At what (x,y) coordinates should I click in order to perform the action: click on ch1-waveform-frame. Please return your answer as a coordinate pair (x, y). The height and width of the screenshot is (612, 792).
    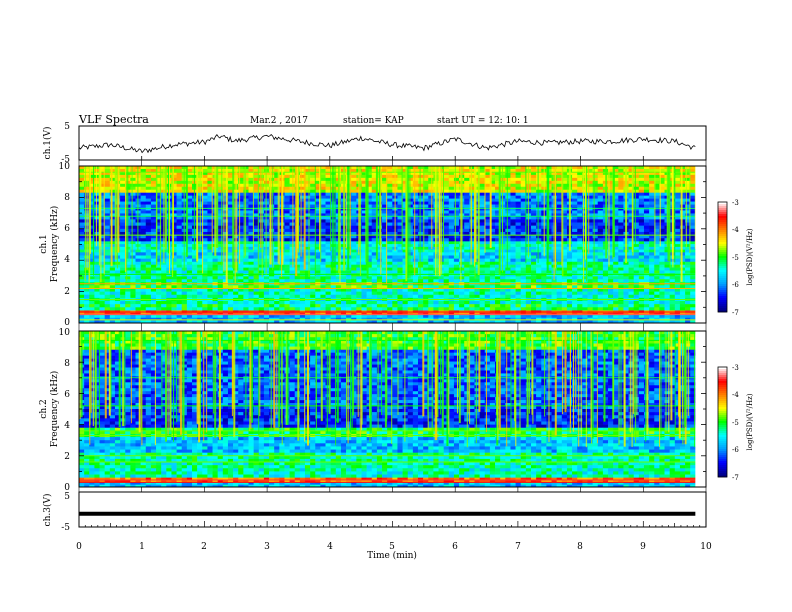
    Looking at the image, I should click on (392, 143).